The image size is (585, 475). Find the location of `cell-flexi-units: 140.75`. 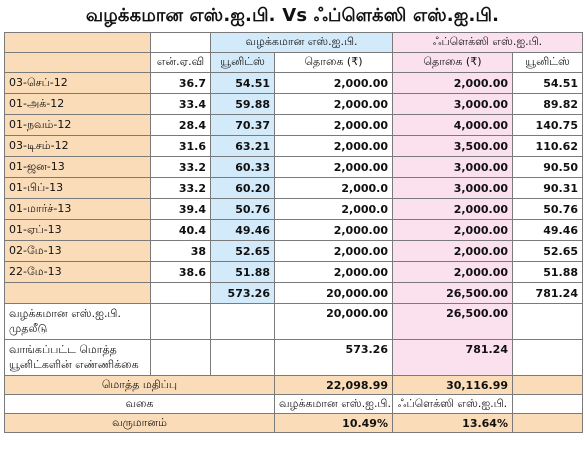

cell-flexi-units: 140.75 is located at coordinates (547, 125).